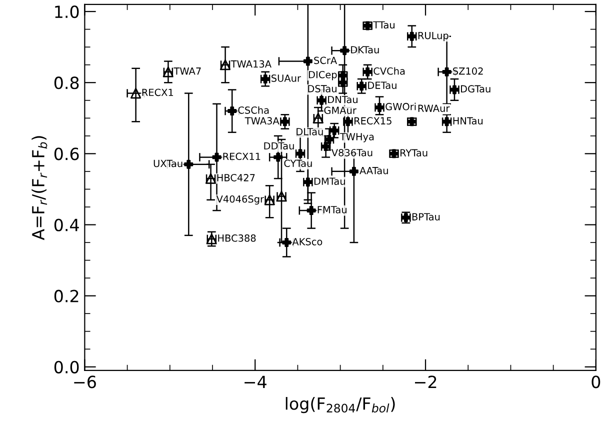  I want to click on annotation: TWA3A, so click(262, 121).